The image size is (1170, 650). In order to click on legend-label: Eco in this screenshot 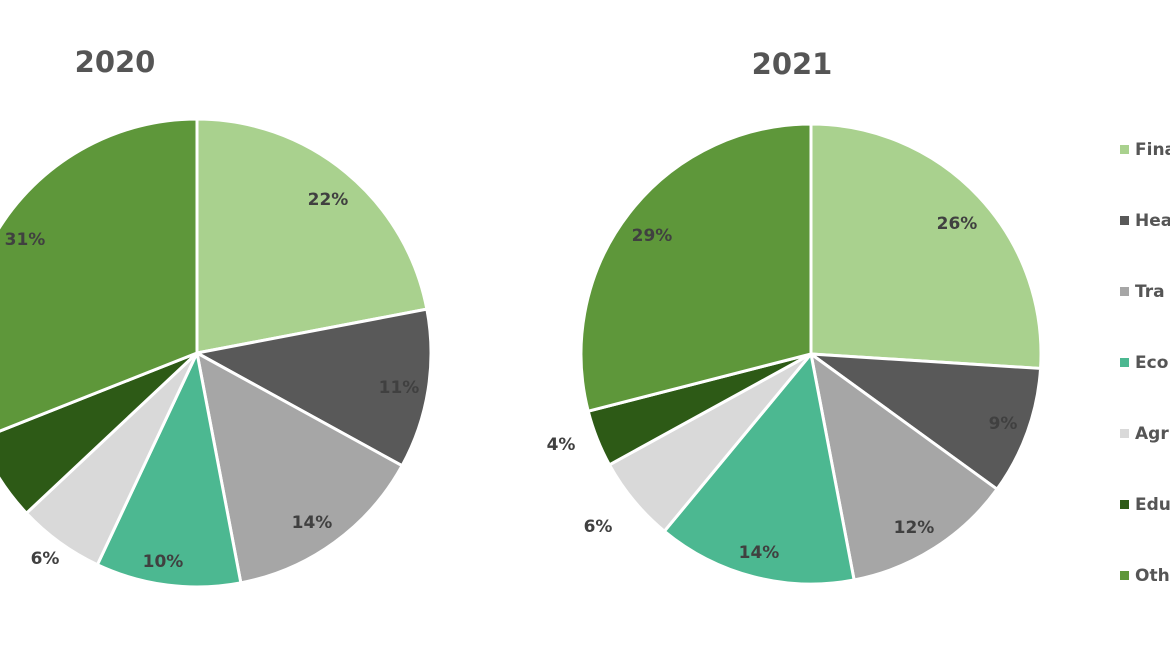, I will do `click(1151, 363)`.